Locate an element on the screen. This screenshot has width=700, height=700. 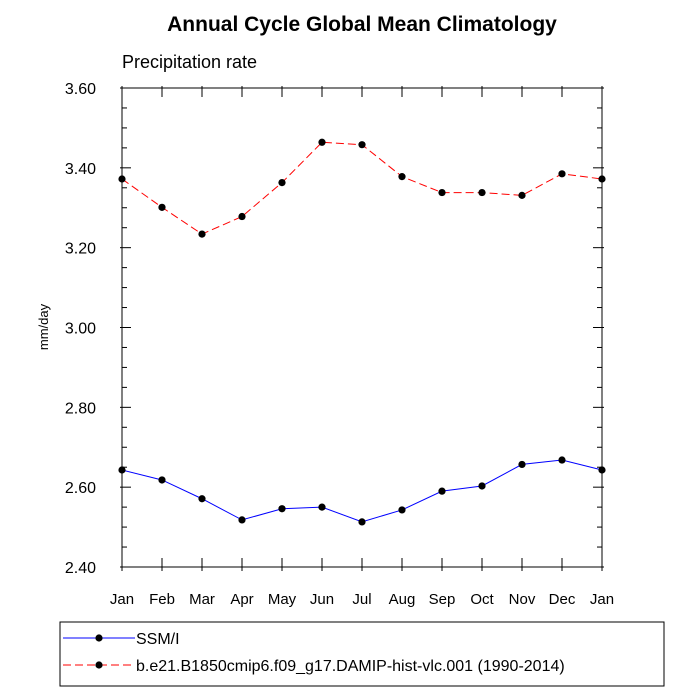
y-tick-label: 3.40 is located at coordinates (80, 169).